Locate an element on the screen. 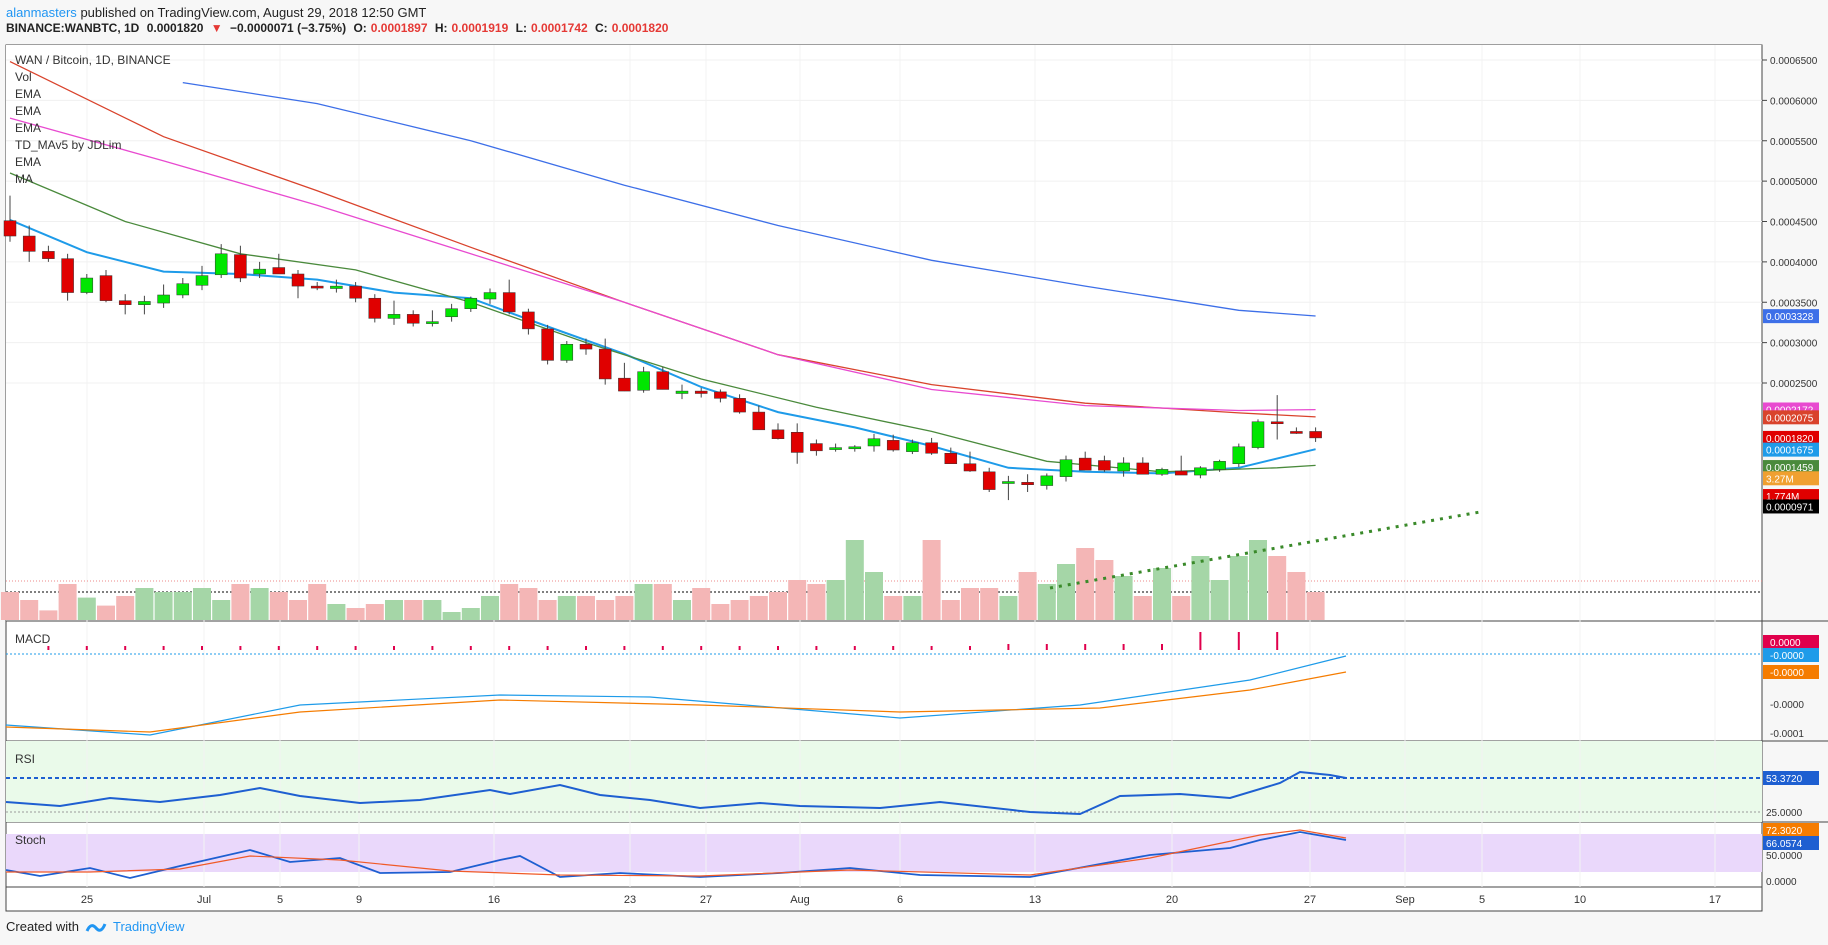 This screenshot has height=945, width=1828. tradingview-link: TradingView is located at coordinates (148, 926).